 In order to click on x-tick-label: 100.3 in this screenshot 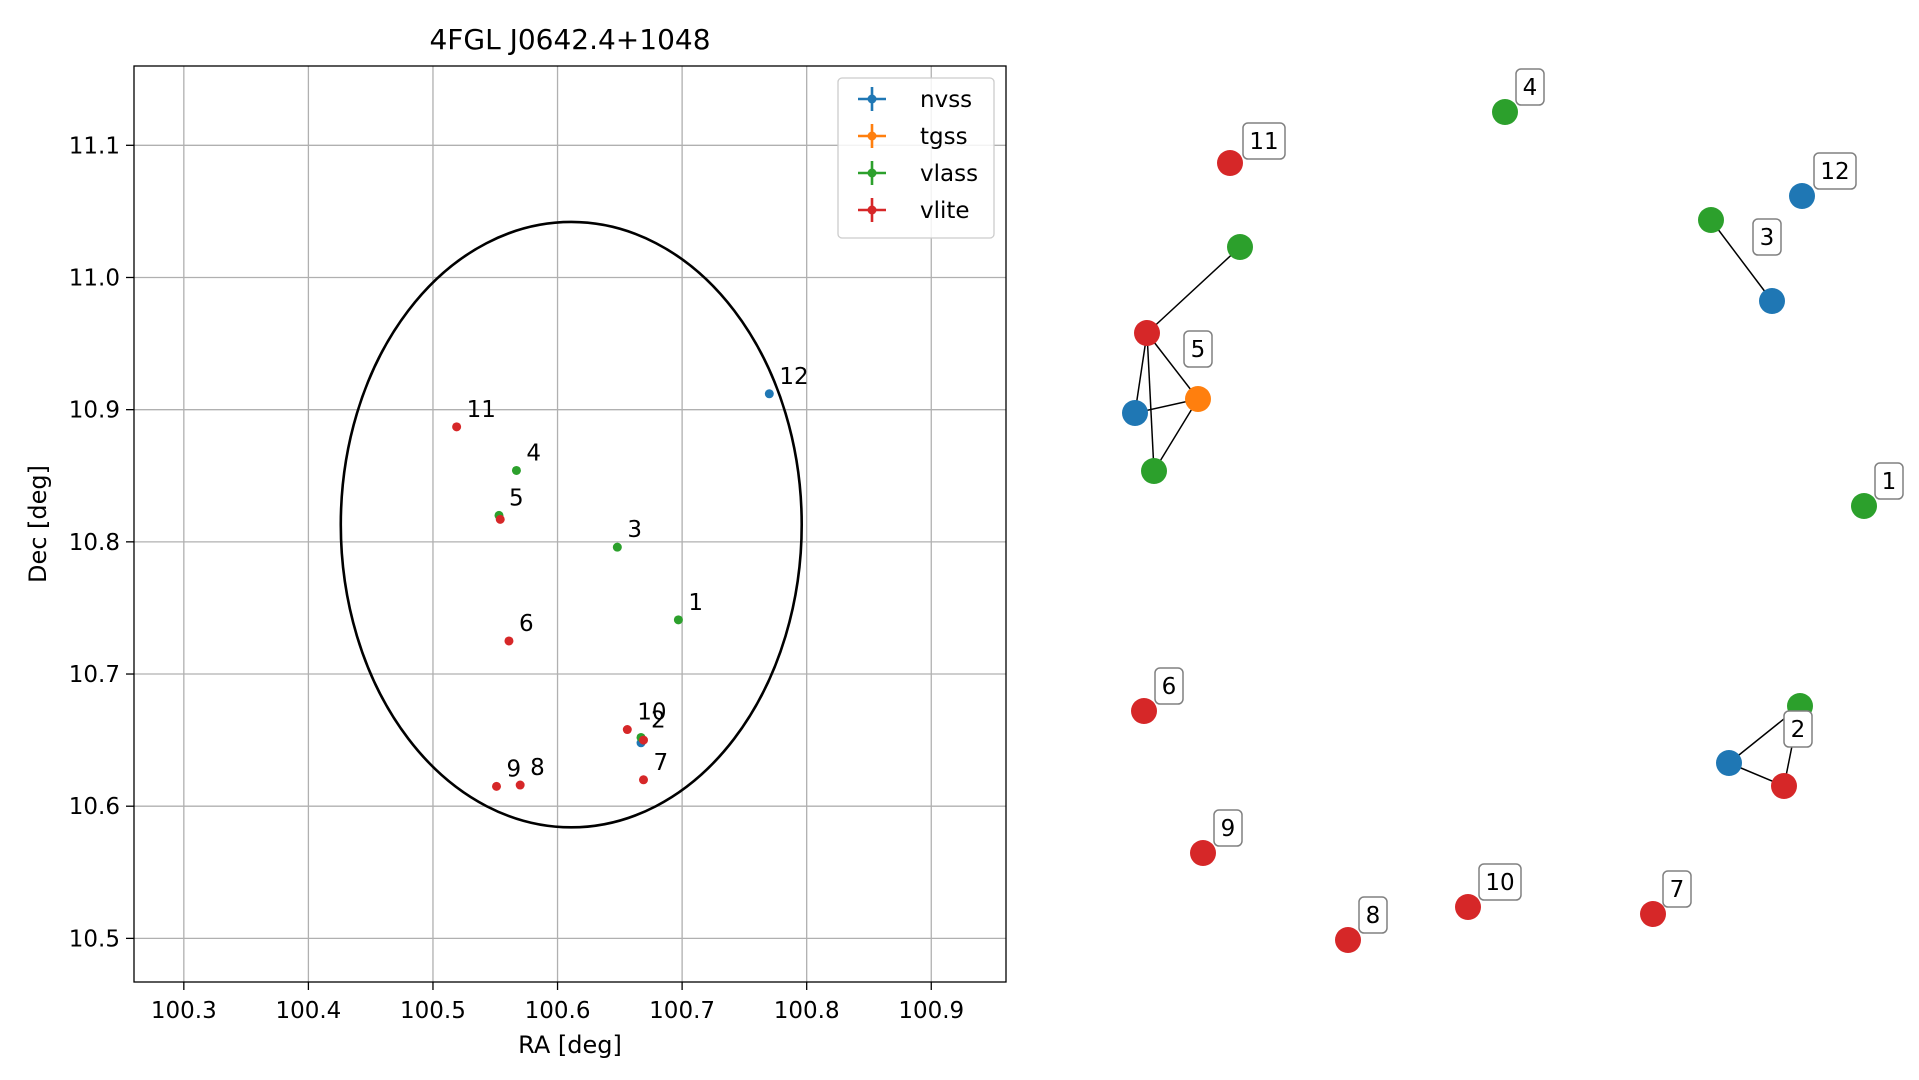, I will do `click(184, 1011)`.